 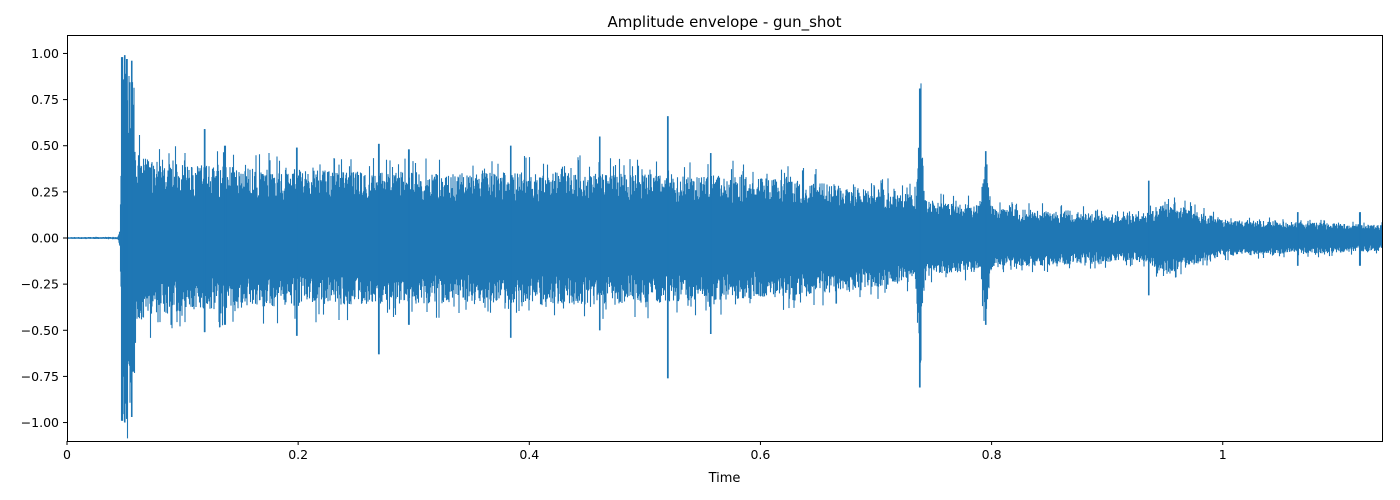 What do you see at coordinates (40, 284) in the screenshot?
I see `y-tick-label: −0.25` at bounding box center [40, 284].